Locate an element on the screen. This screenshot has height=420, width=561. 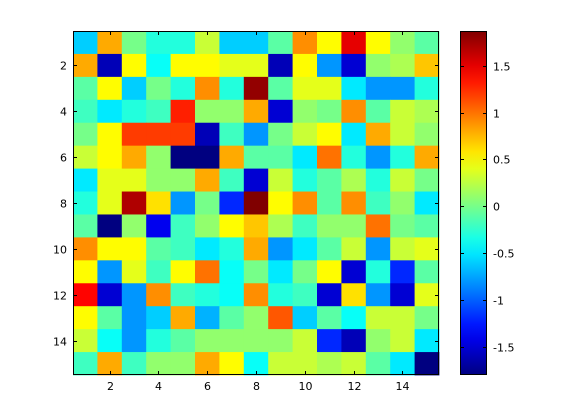
y-tick-label: 4 is located at coordinates (63, 112).